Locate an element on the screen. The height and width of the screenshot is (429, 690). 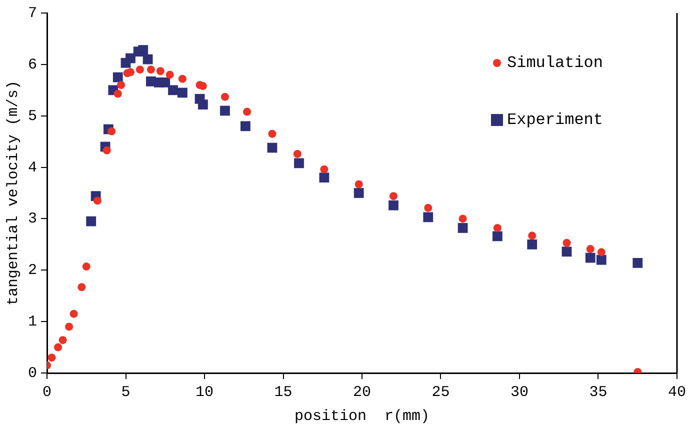
y-tick-label: 1 is located at coordinates (32, 322).